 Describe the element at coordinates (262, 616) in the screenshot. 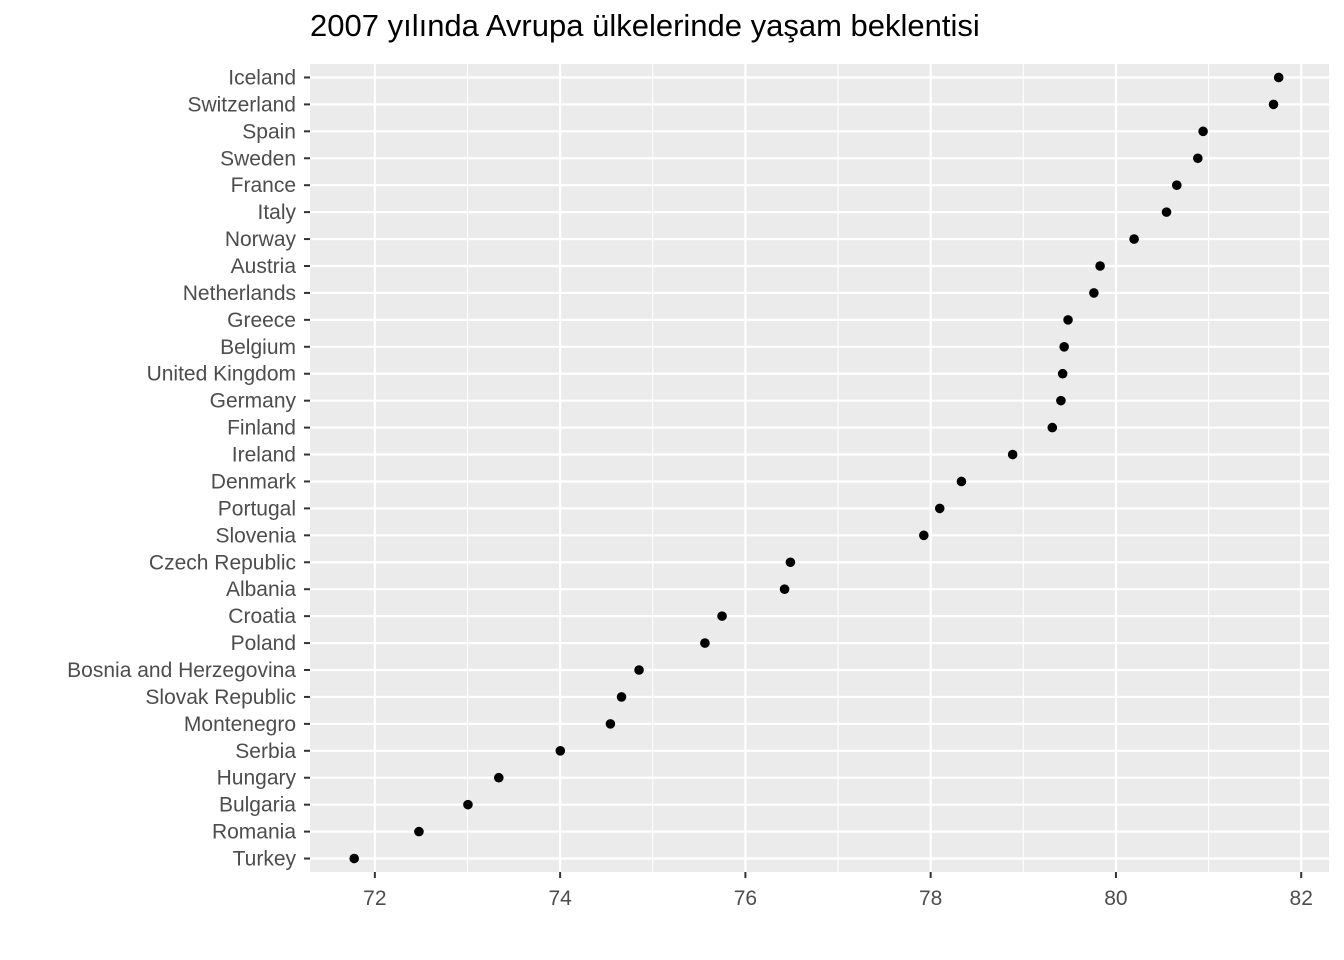

I see `y-tick-label: Croatia` at that location.